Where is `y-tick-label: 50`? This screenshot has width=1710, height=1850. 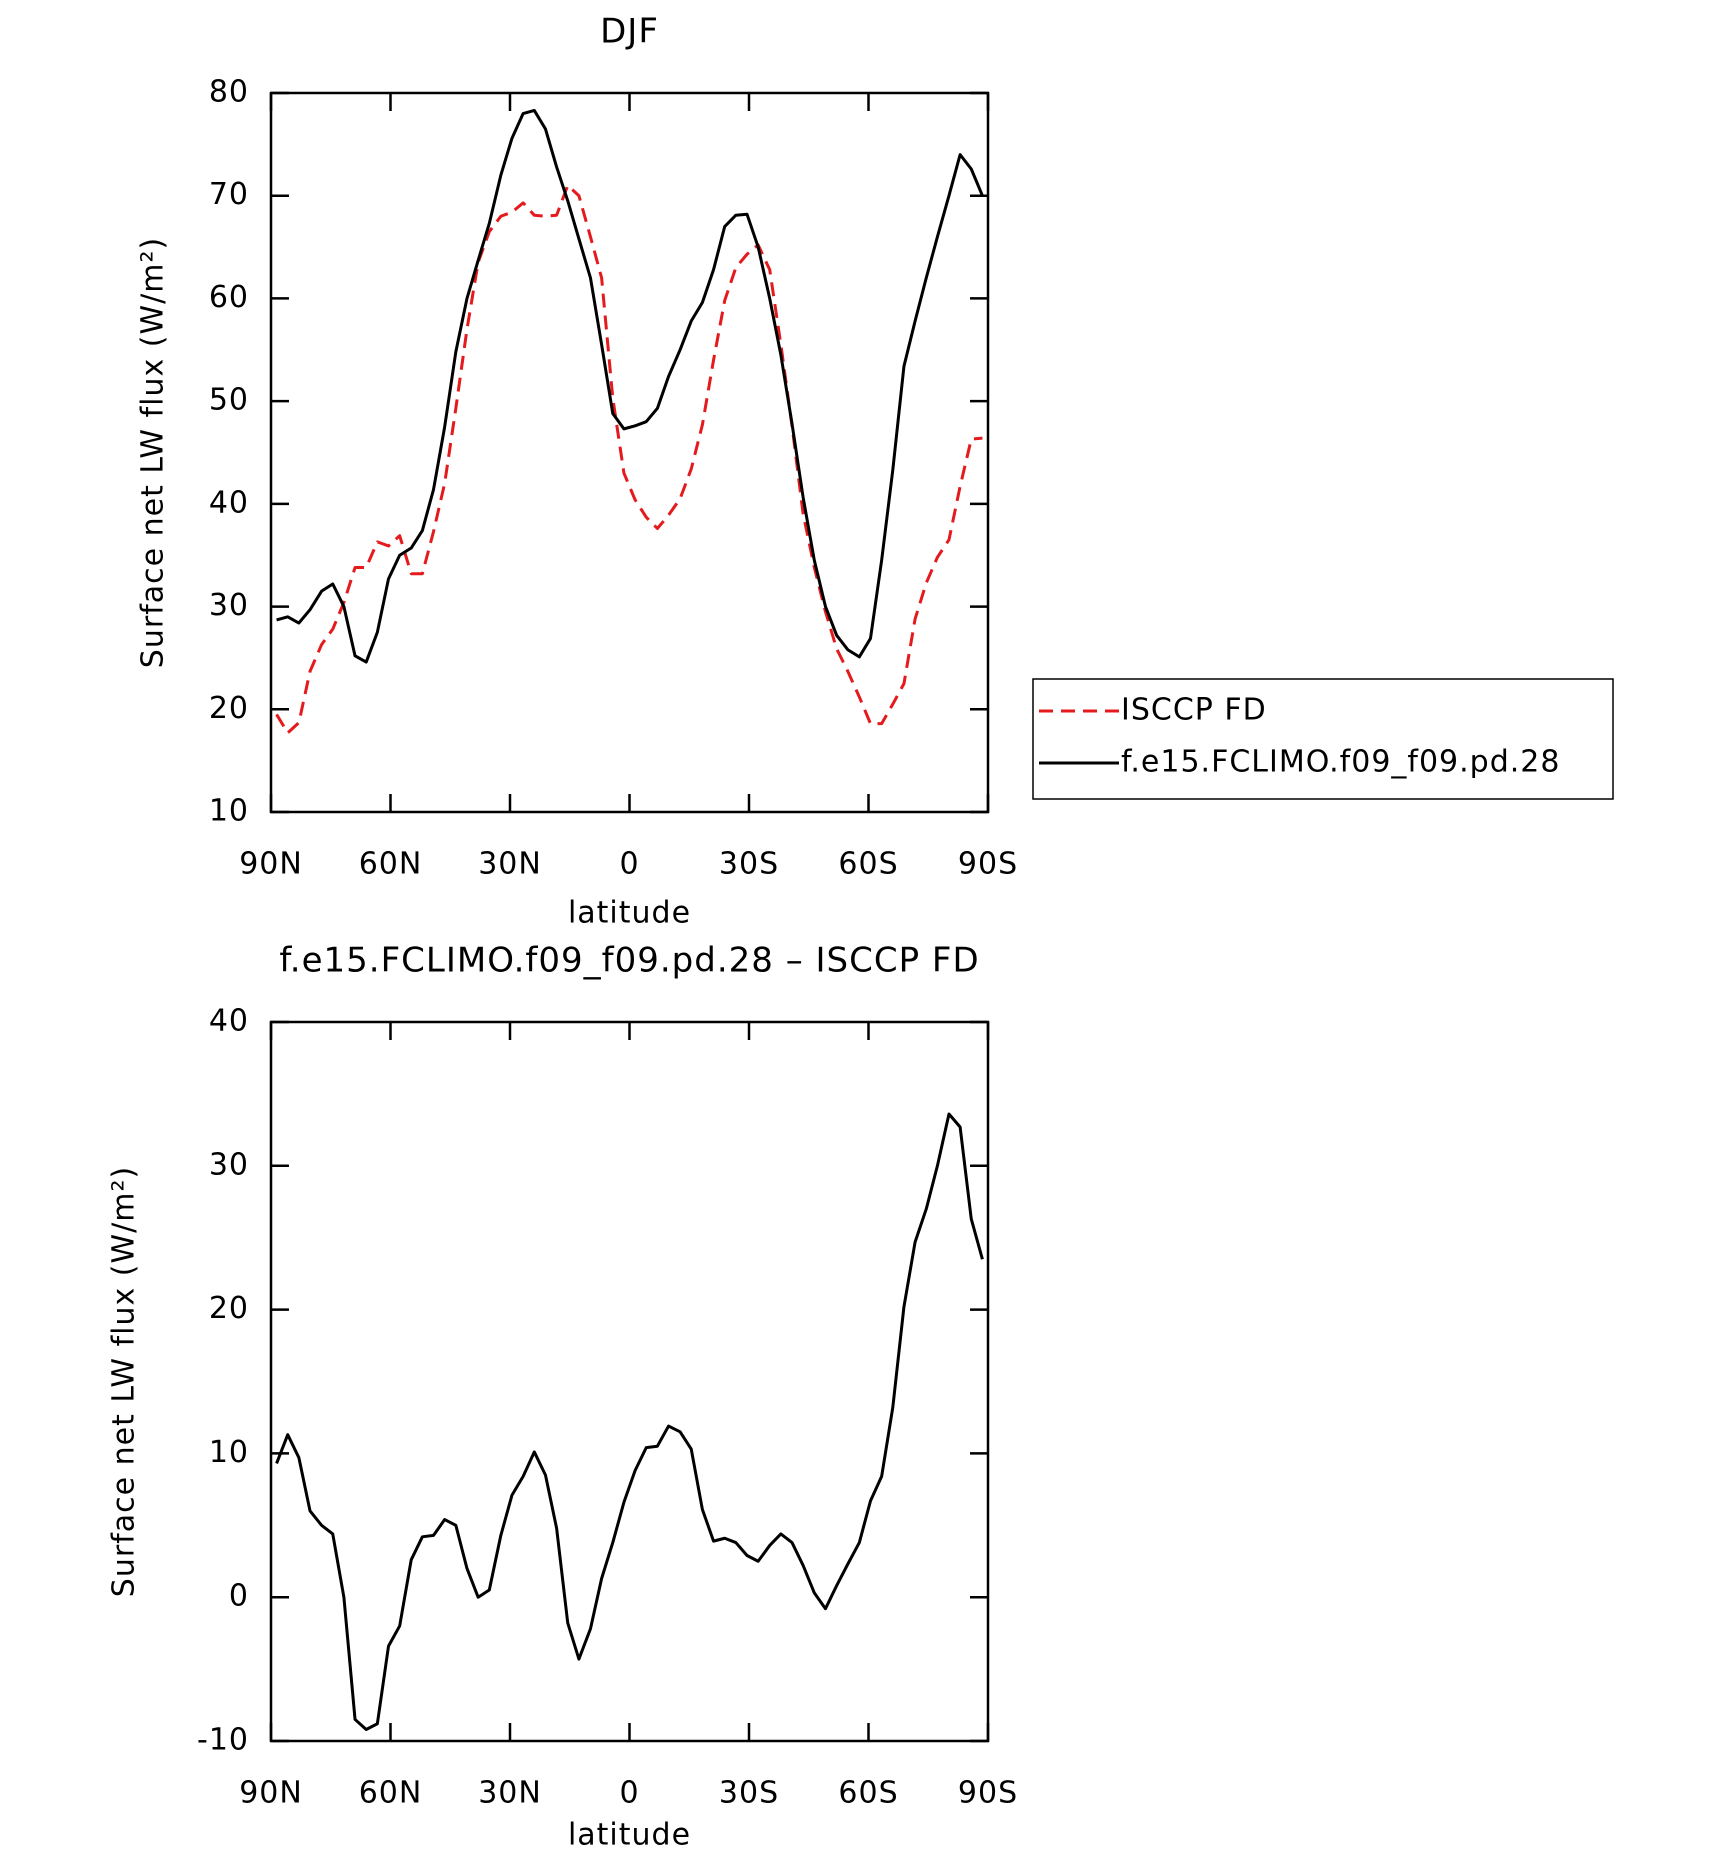
y-tick-label: 50 is located at coordinates (229, 400).